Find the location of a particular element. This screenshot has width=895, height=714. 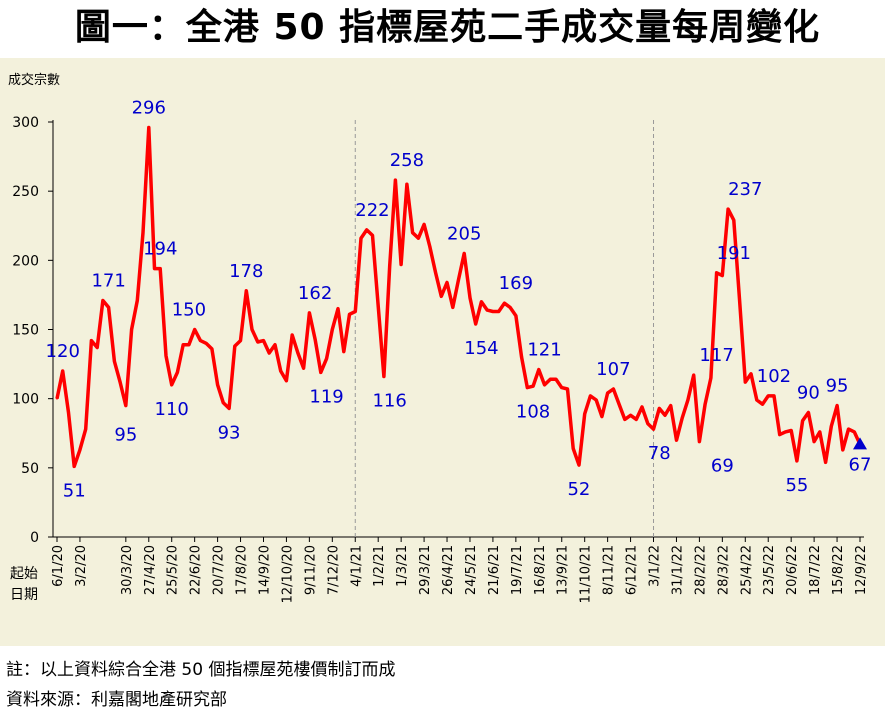

x-tick-label: 17/8/20 is located at coordinates (242, 570).